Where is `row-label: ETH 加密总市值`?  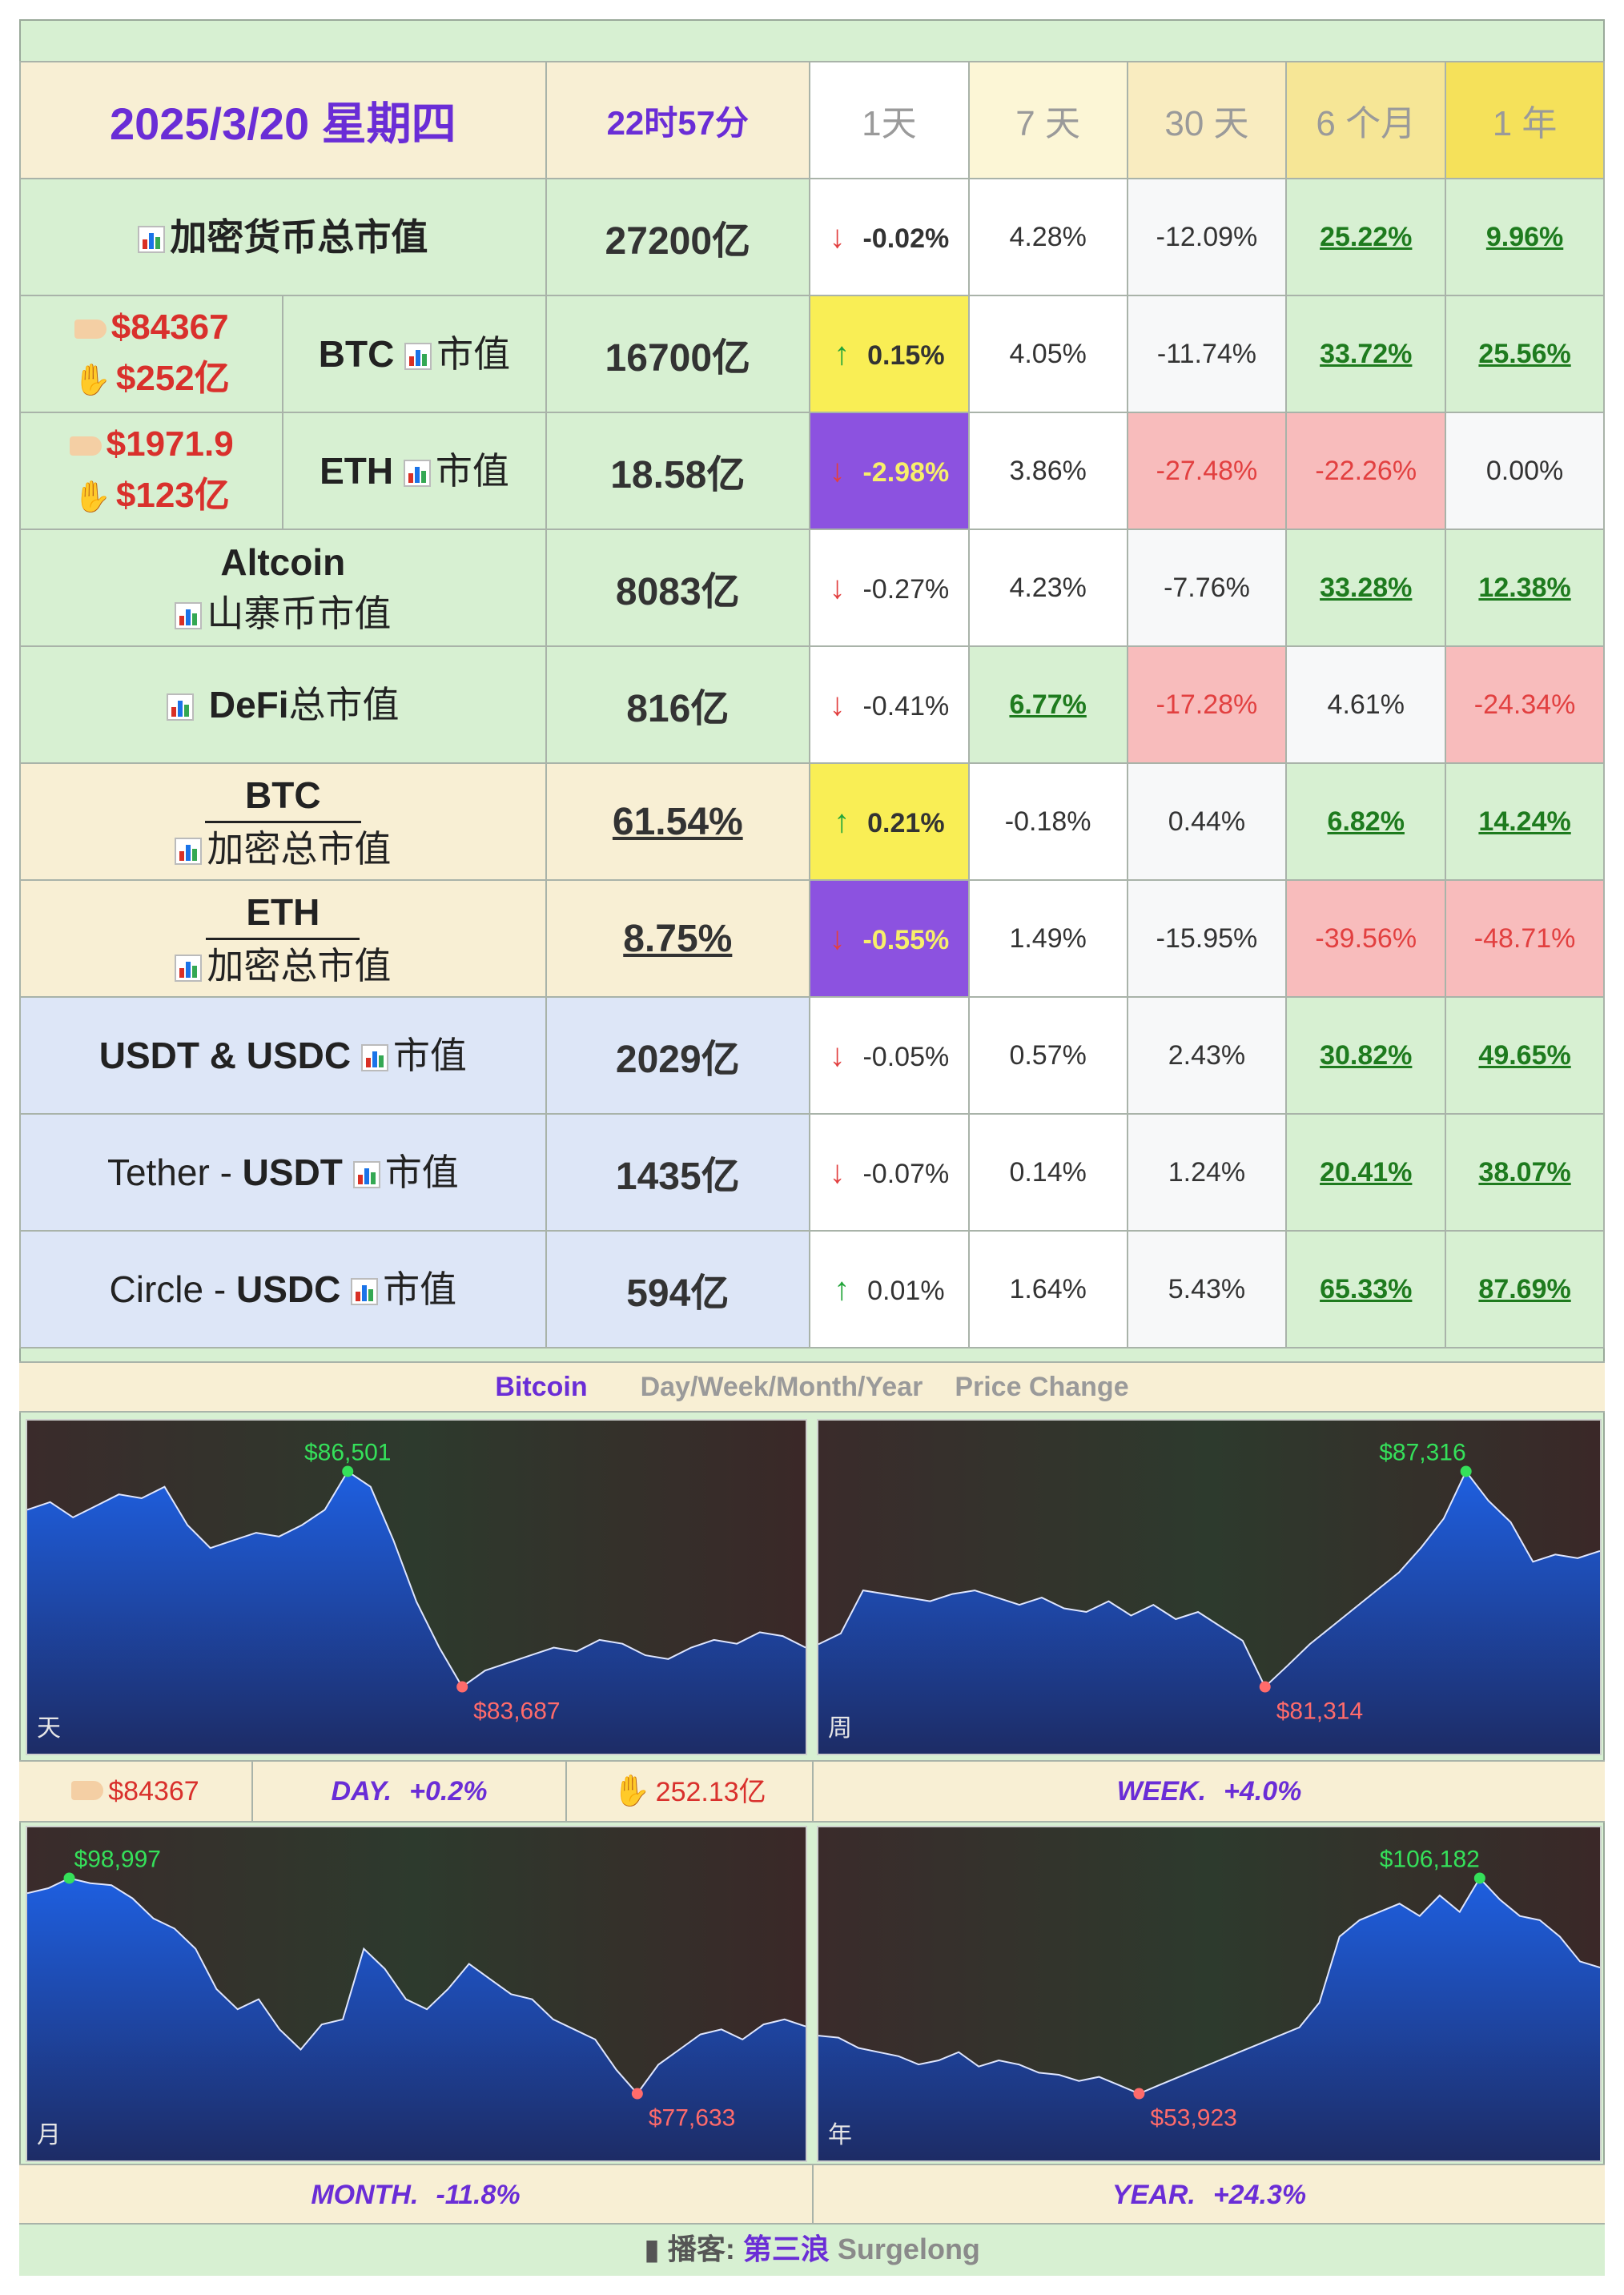
row-label: ETH 加密总市值 is located at coordinates (283, 939).